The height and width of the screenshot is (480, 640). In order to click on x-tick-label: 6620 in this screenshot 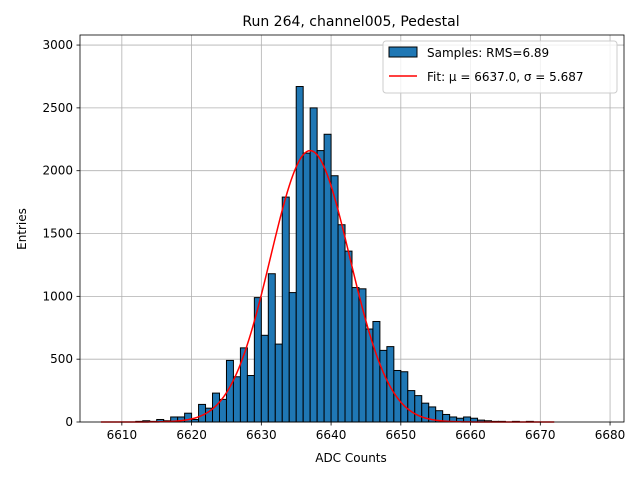, I will do `click(191, 435)`.